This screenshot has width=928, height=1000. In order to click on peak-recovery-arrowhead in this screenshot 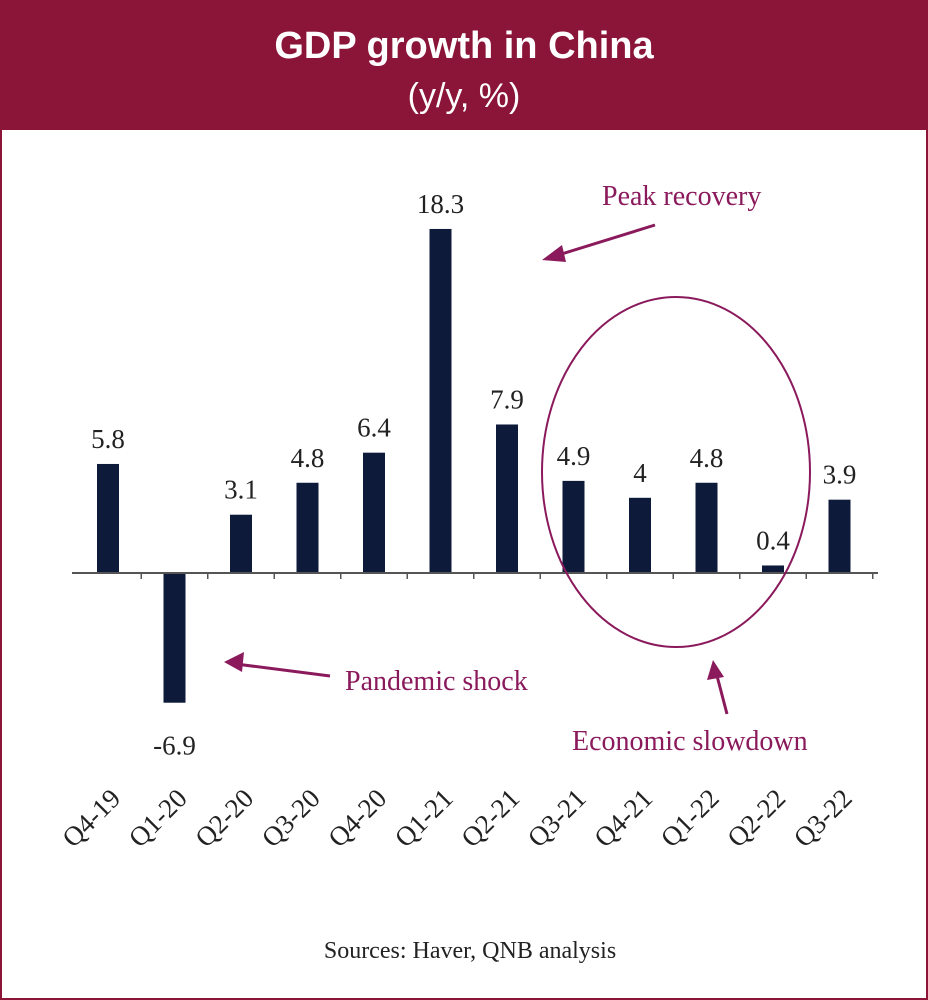, I will do `click(554, 253)`.